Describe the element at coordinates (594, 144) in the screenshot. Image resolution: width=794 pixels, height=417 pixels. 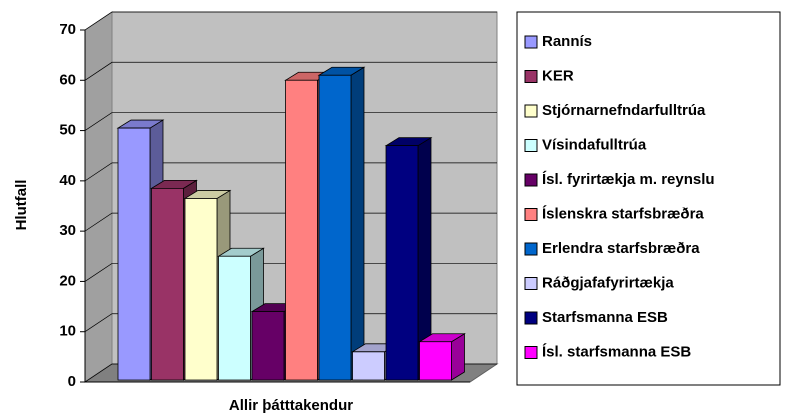
I see `legend-label: Vísindafulltrúa` at that location.